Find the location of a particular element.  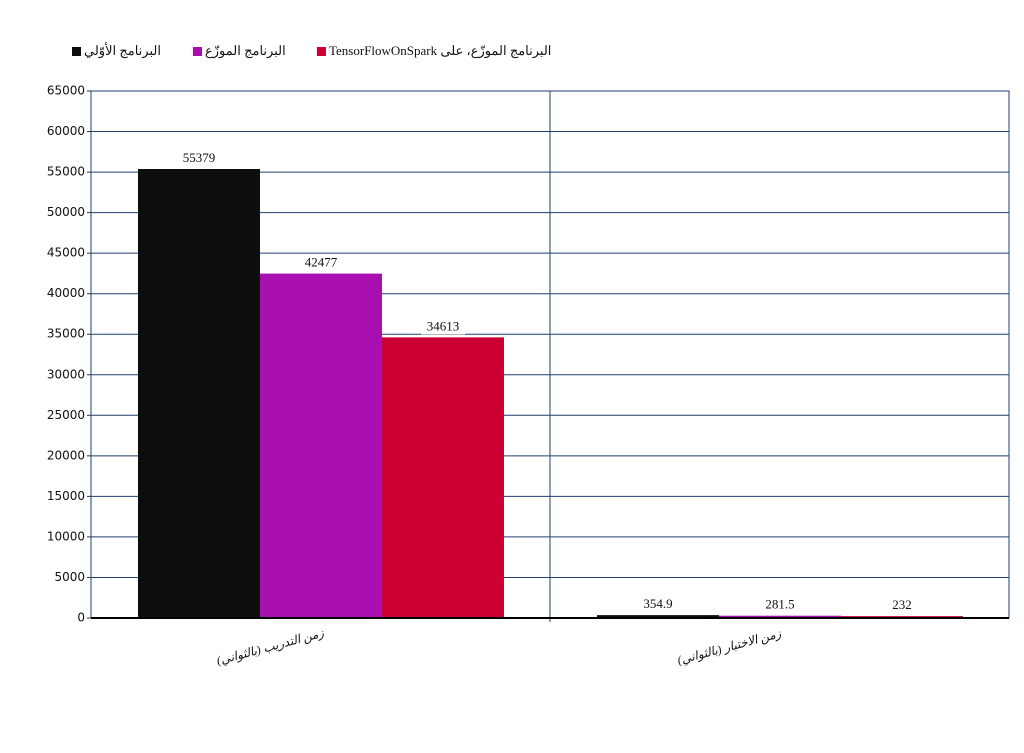

y-tick-label: 50000 is located at coordinates (66, 212).